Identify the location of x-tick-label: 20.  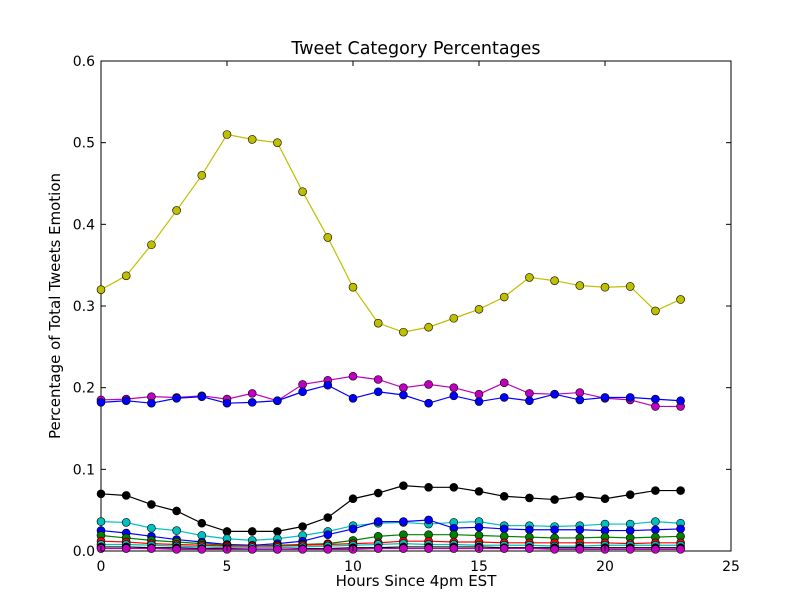
(605, 567).